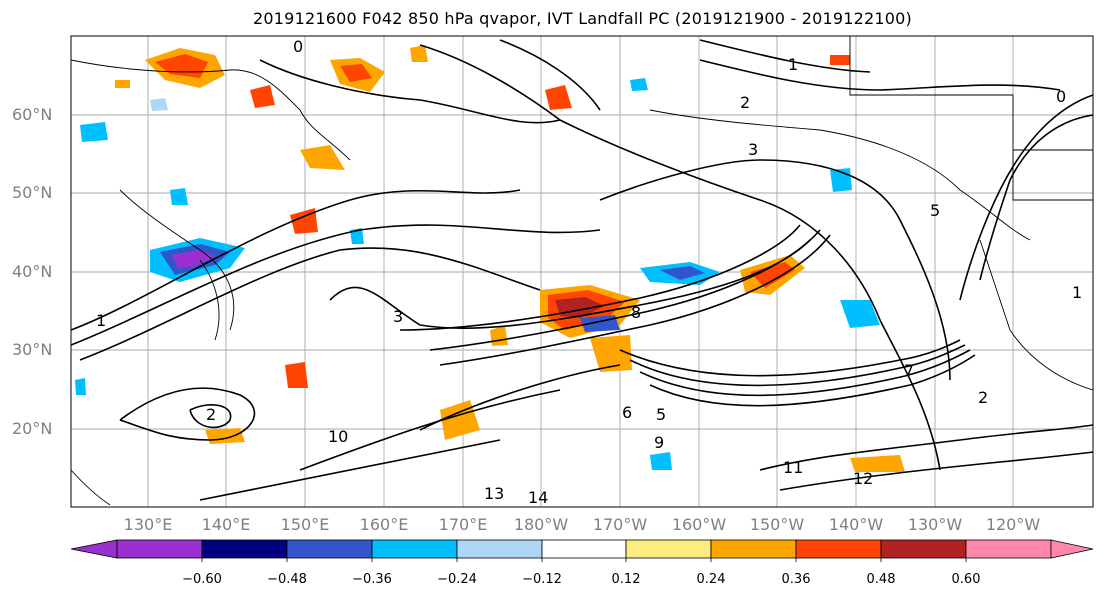 This screenshot has width=1105, height=601. Describe the element at coordinates (796, 579) in the screenshot. I see `colorbar-tick-label: 0.36` at that location.